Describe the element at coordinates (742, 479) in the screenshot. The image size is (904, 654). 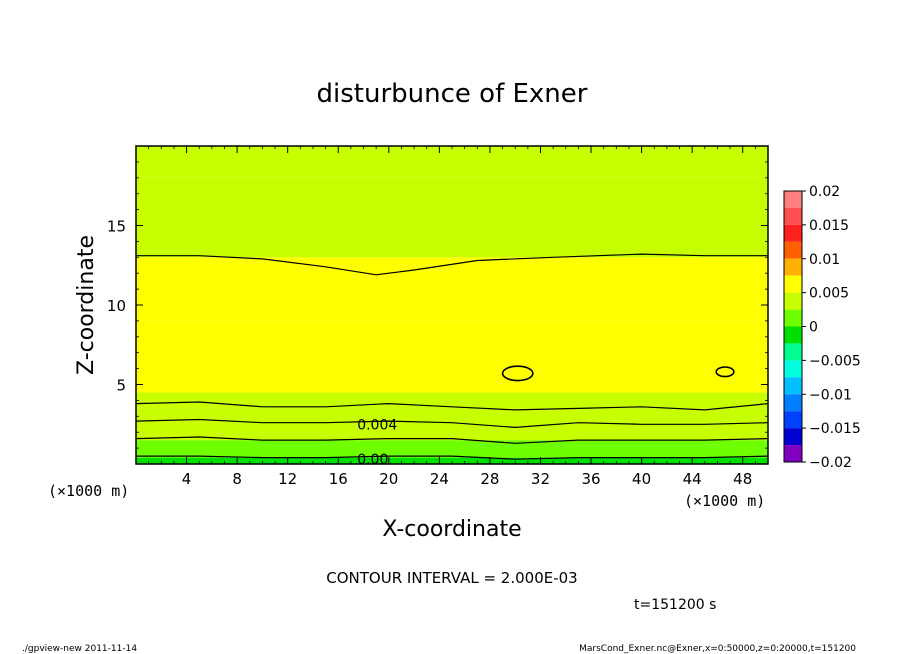
I see `x-tick-label: 48` at that location.